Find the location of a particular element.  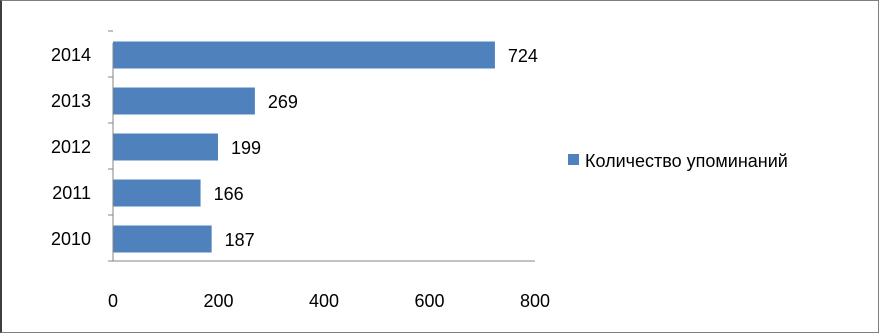

bar-2010 is located at coordinates (162, 239).